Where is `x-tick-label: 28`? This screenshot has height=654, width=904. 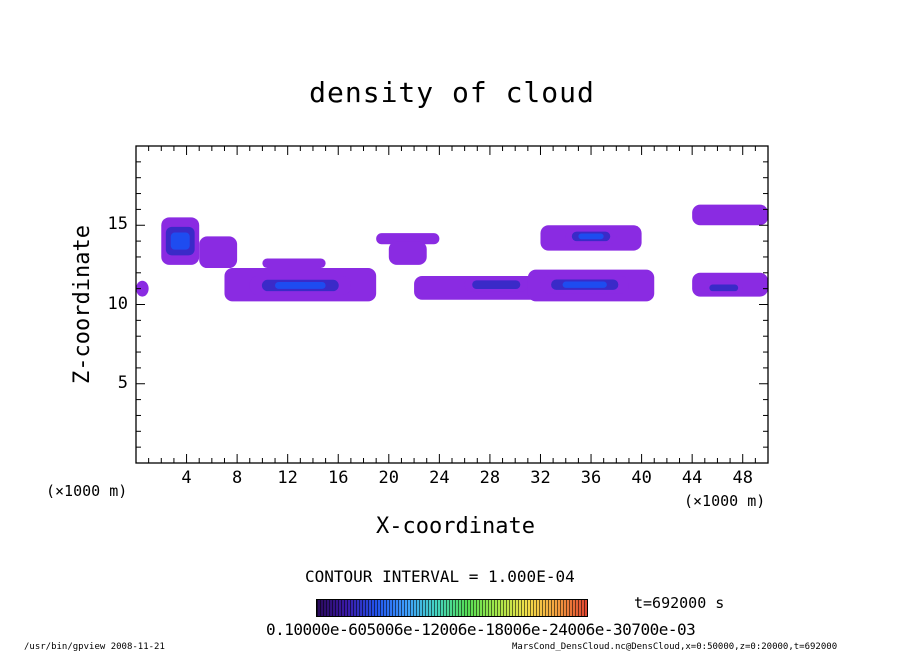 x-tick-label: 28 is located at coordinates (490, 478).